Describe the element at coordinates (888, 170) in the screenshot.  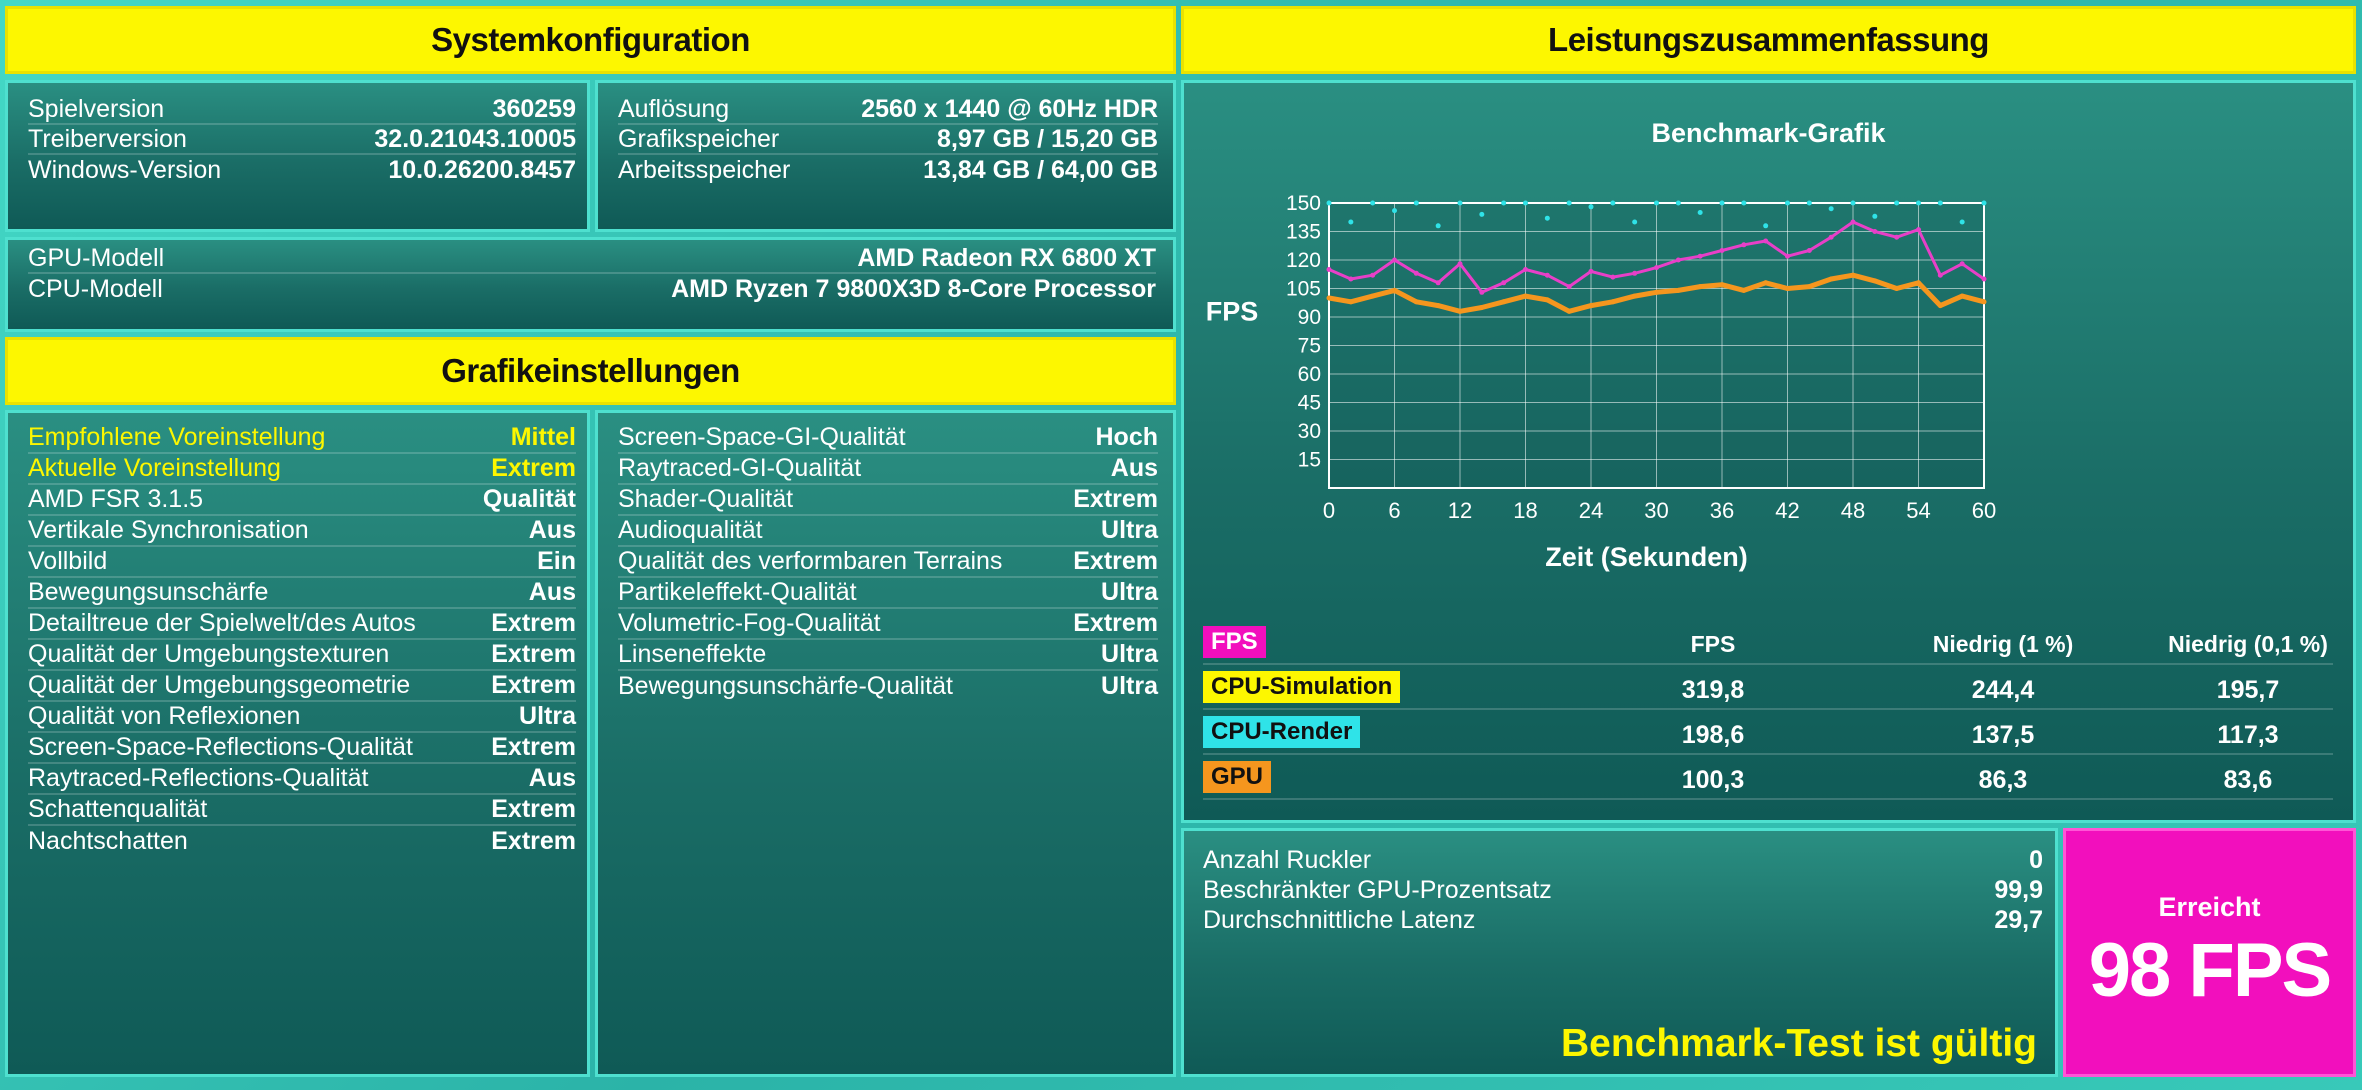
I see `setting-row: Arbeitsspeicher 13,84 GB / 64,00 GB` at that location.